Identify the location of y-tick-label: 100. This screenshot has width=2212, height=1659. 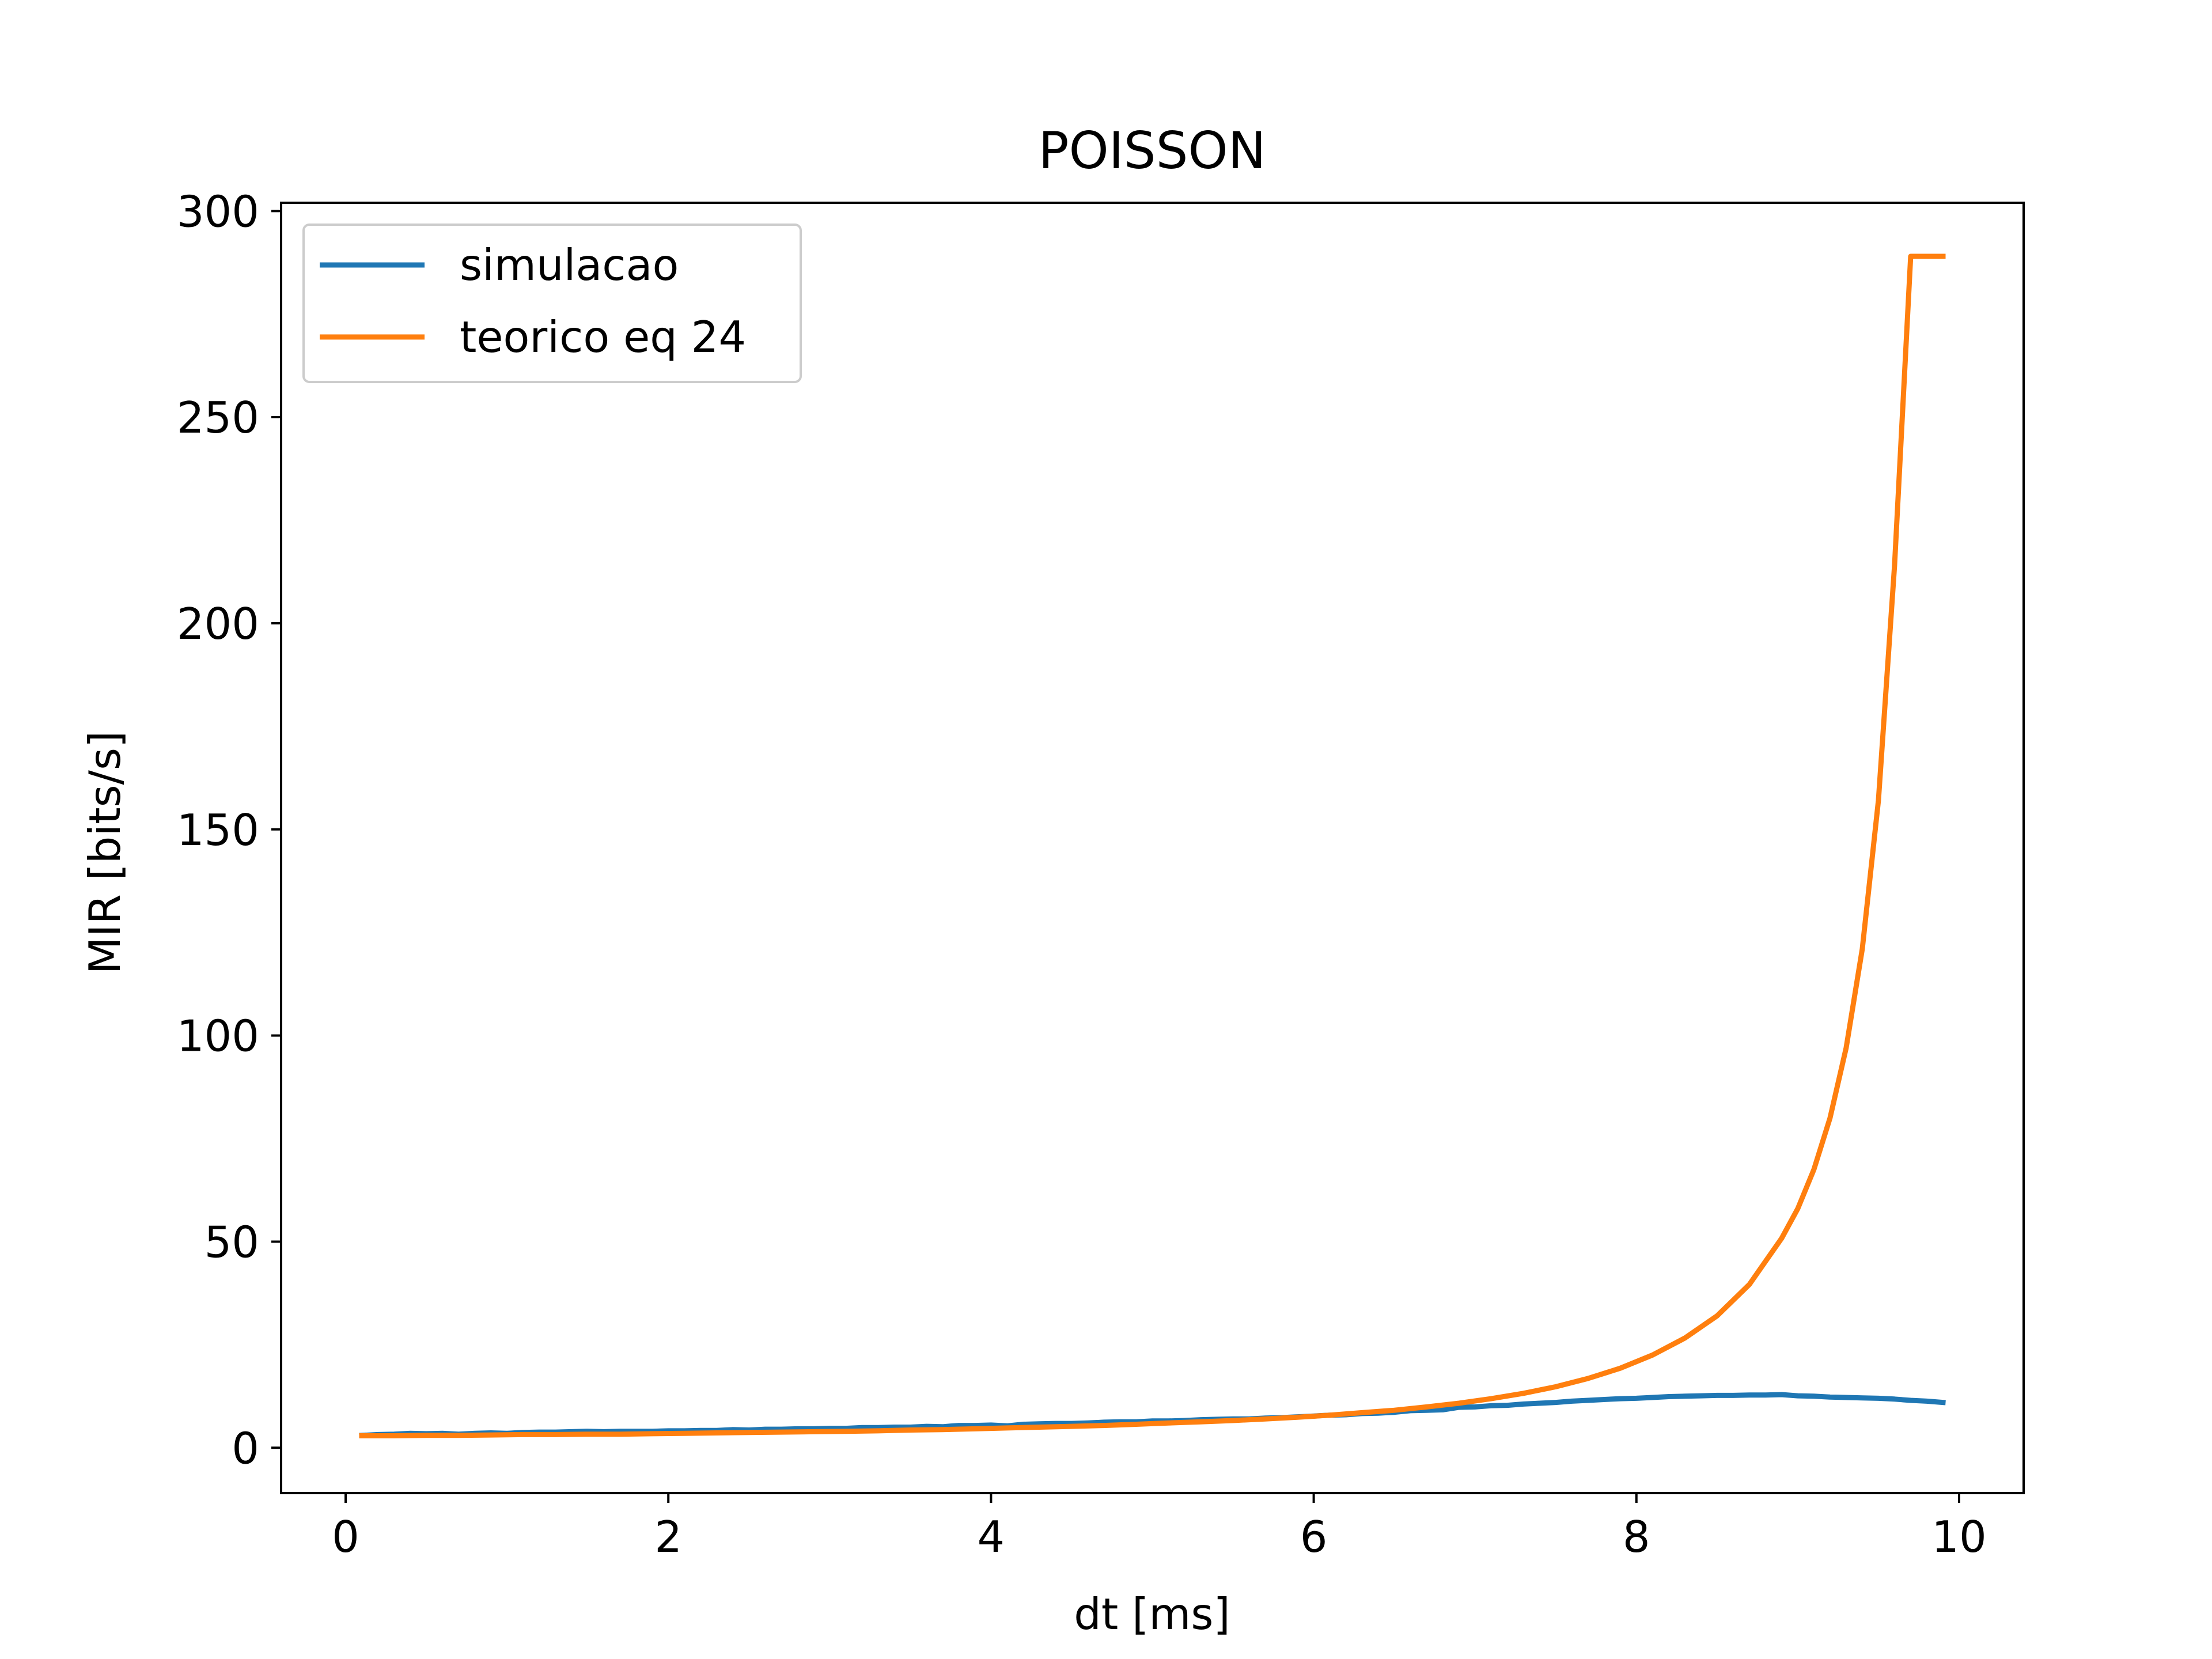
(218, 1036).